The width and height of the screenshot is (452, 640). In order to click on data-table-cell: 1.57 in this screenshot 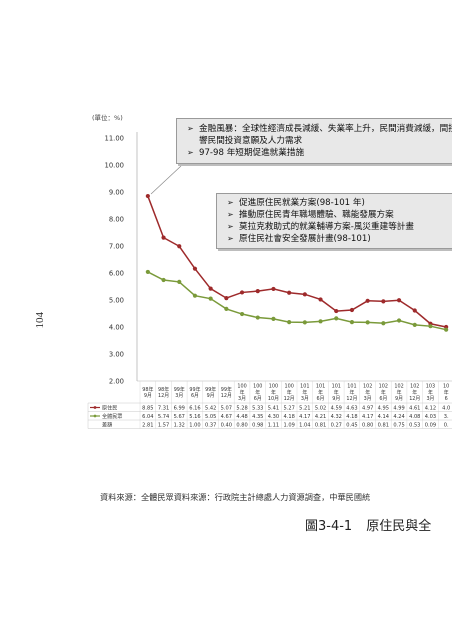, I will do `click(163, 425)`.